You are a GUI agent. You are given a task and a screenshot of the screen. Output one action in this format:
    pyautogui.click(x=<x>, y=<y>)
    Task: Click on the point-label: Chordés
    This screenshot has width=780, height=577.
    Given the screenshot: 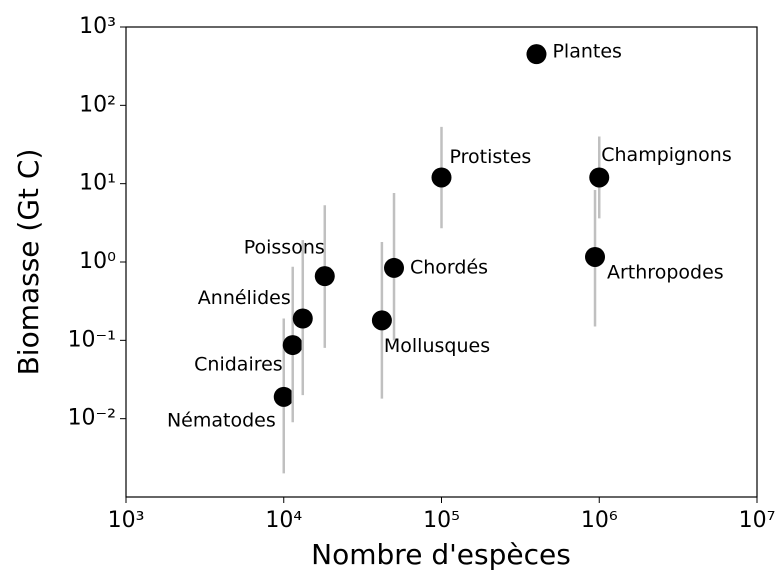 What is the action you would take?
    pyautogui.click(x=449, y=267)
    